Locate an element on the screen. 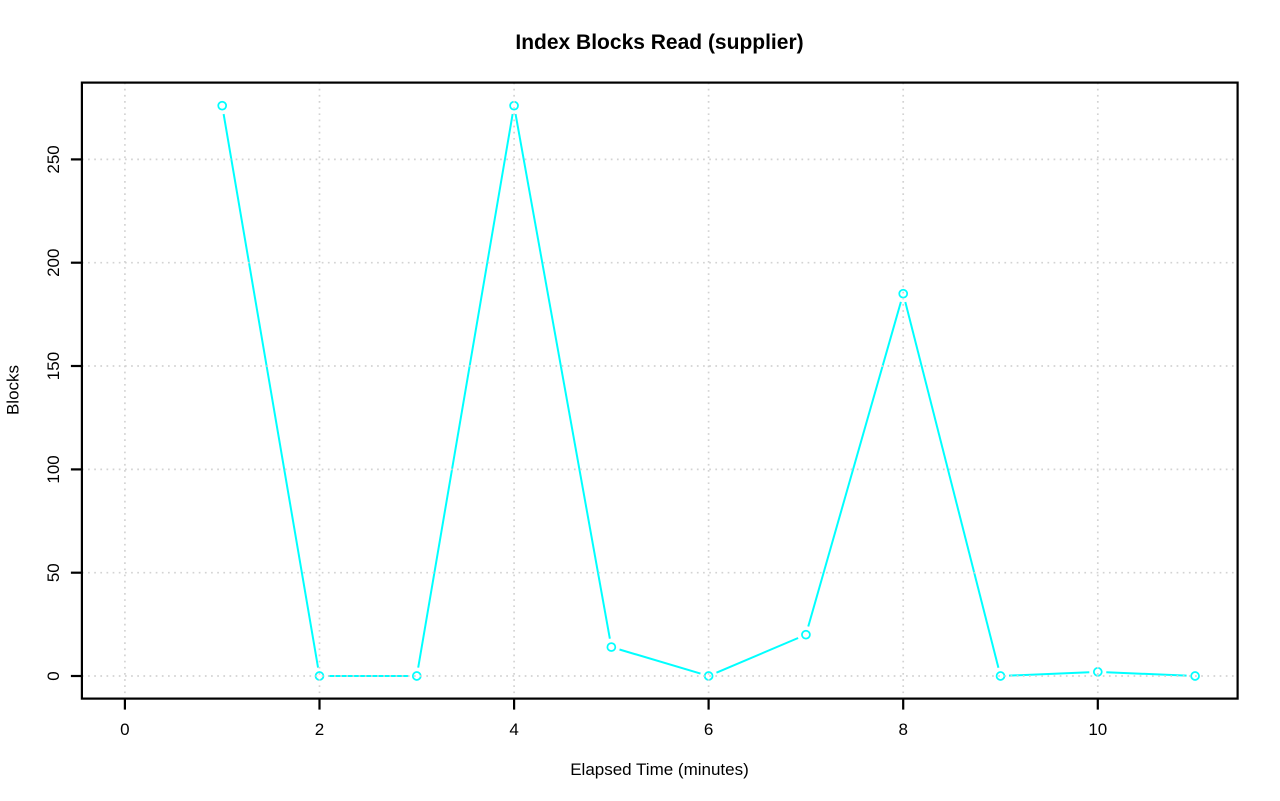  svg-text: Elapsed Time (minutes) is located at coordinates (659, 769).